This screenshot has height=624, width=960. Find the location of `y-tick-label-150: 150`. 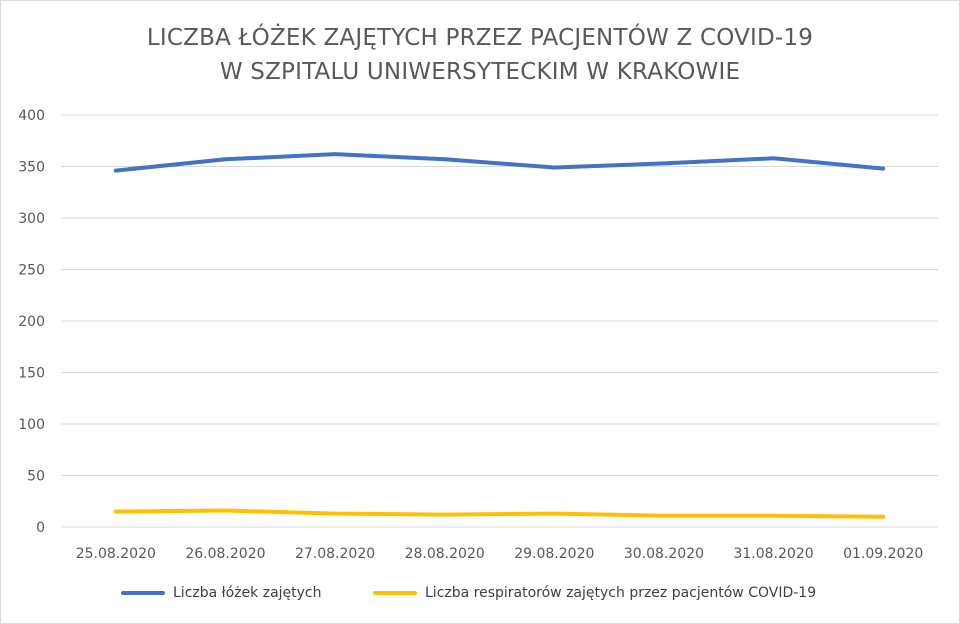

y-tick-label-150: 150 is located at coordinates (31, 374).